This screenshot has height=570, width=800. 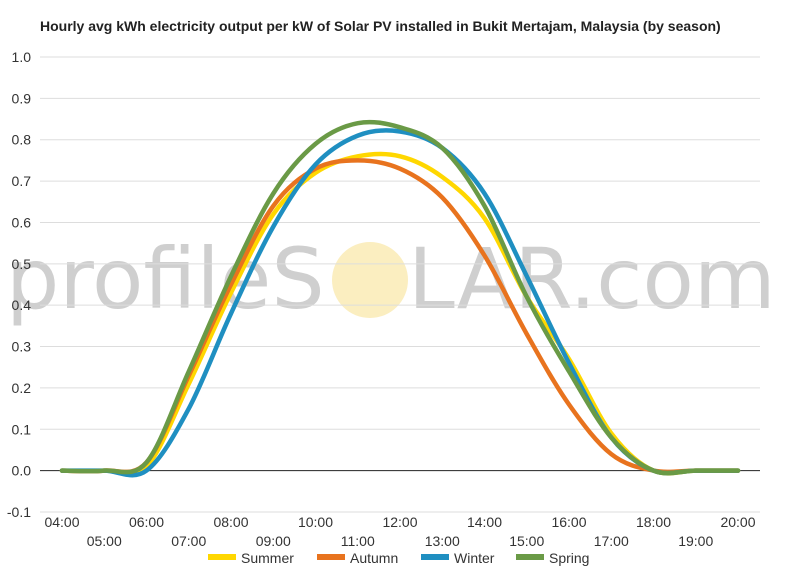 I want to click on legend-swatch-summer, so click(x=222, y=557).